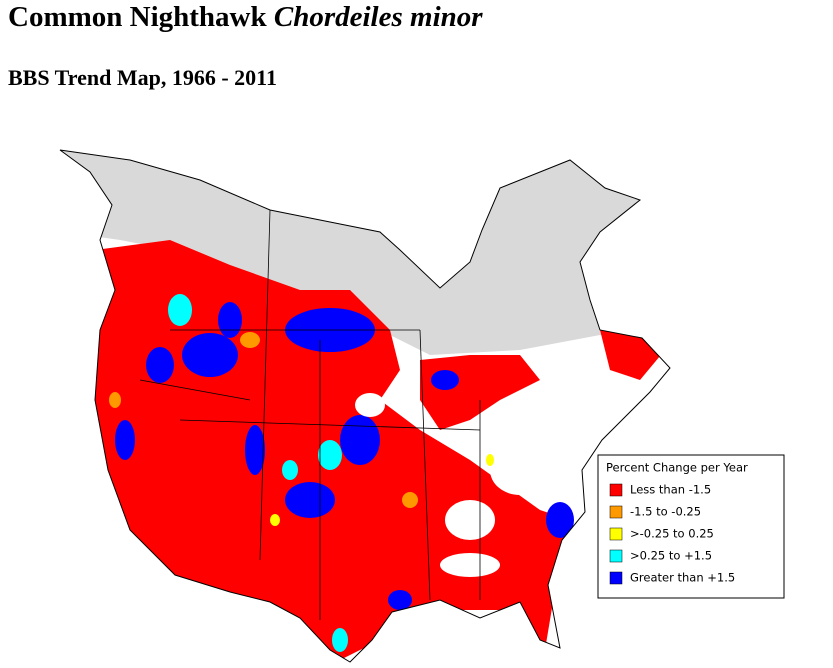 Image resolution: width=833 pixels, height=668 pixels. I want to click on title: Common Nighthawk Chordeiles minor, so click(245, 17).